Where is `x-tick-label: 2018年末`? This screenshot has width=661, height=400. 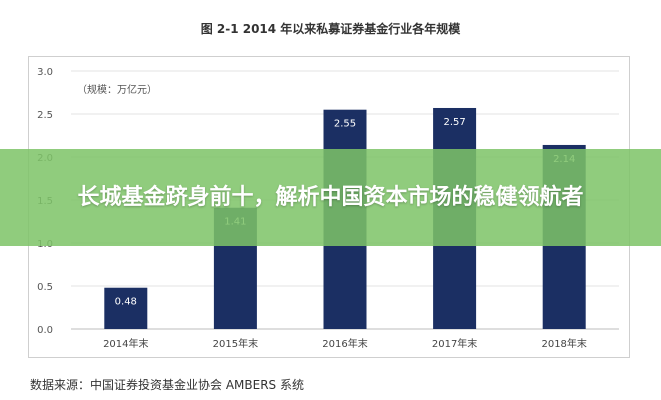 x-tick-label: 2018年末 is located at coordinates (563, 343).